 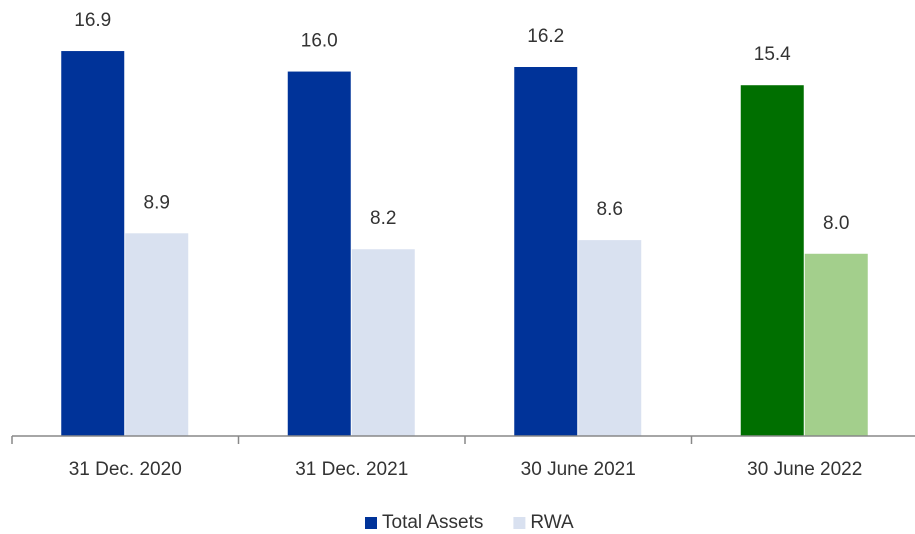 What do you see at coordinates (610, 209) in the screenshot?
I see `data-label: 8.6` at bounding box center [610, 209].